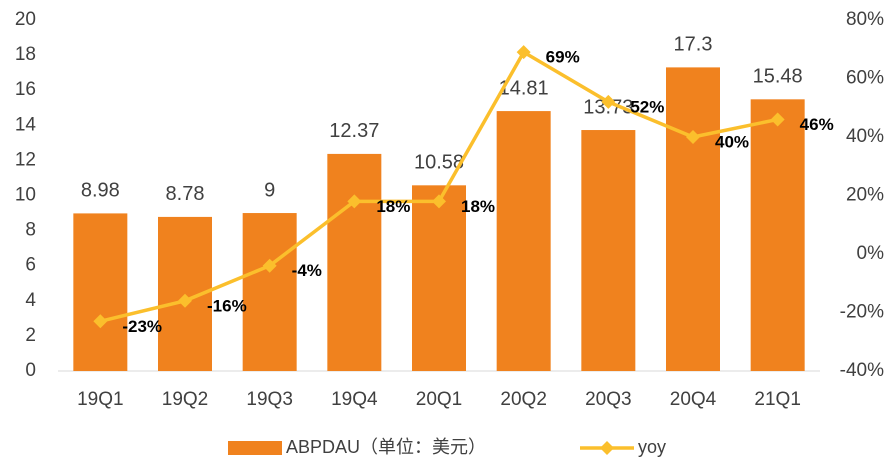 This screenshot has height=461, width=892. I want to click on line-value-label: -4%, so click(307, 270).